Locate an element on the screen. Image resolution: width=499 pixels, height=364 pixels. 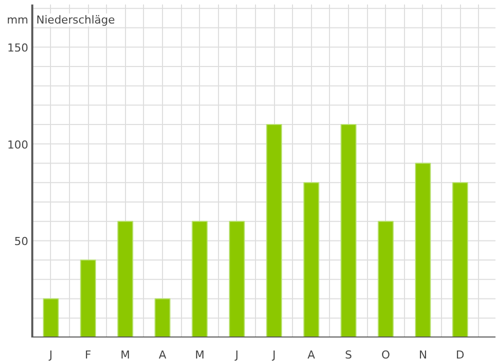
x-tick-label: D is located at coordinates (460, 355).